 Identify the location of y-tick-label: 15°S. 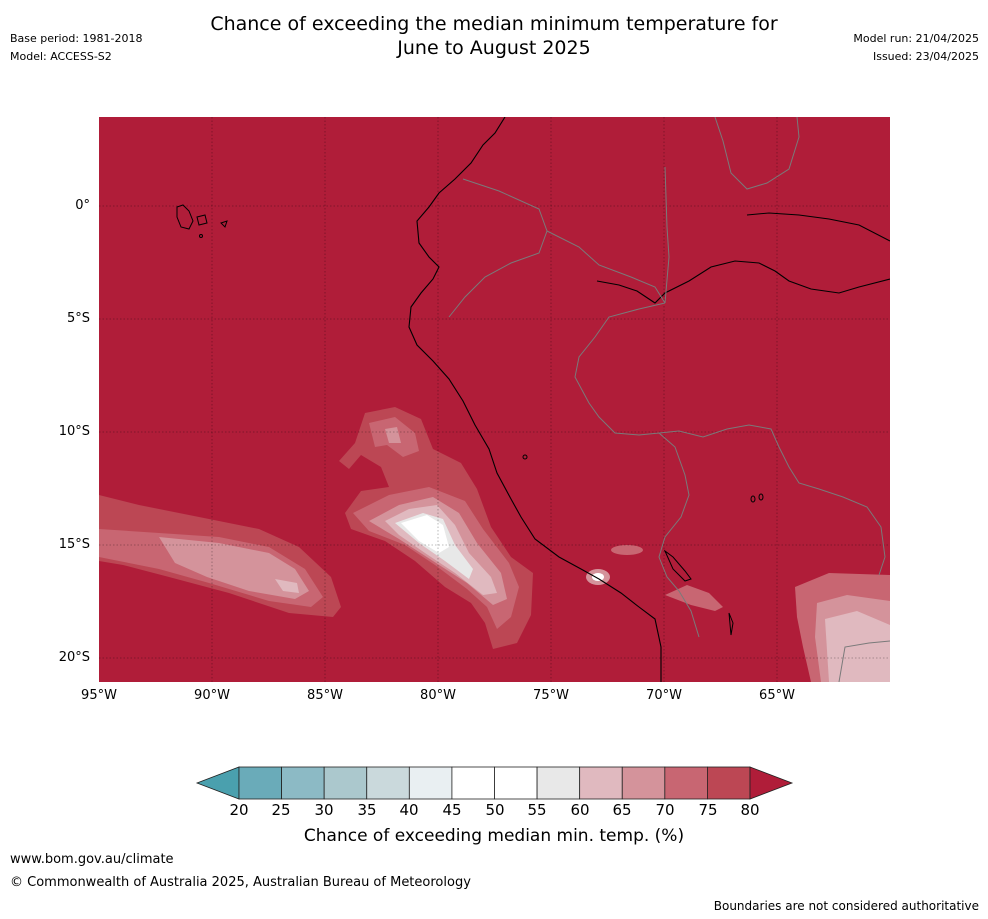
(74, 544).